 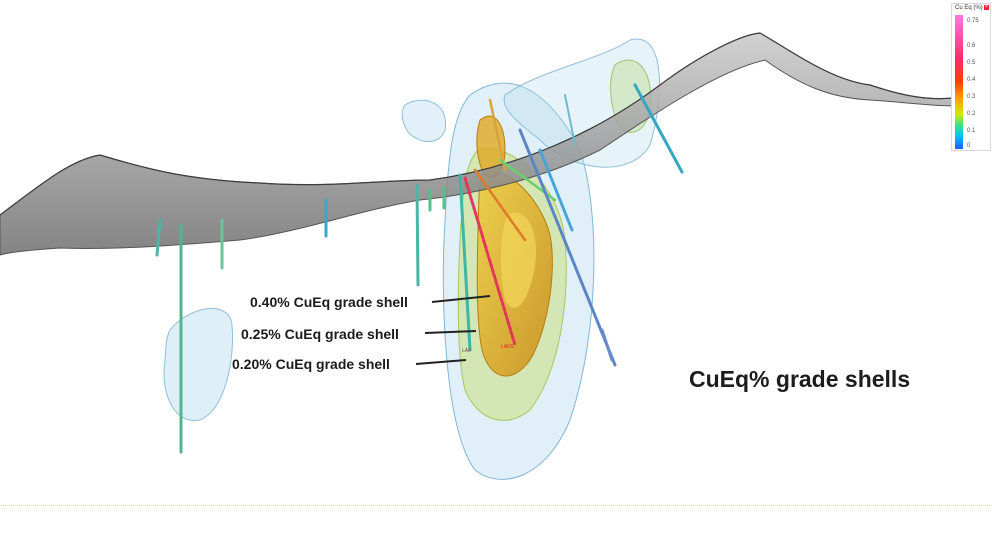 What do you see at coordinates (959, 82) in the screenshot?
I see `legend-color-ramp` at bounding box center [959, 82].